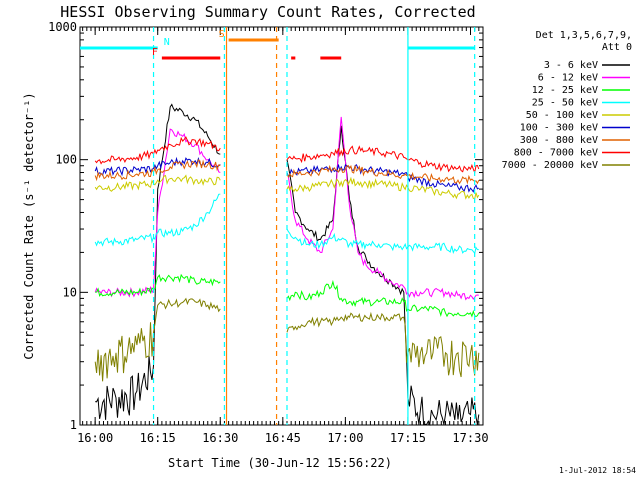 The image size is (640, 480). I want to click on flag-label: N, so click(167, 42).